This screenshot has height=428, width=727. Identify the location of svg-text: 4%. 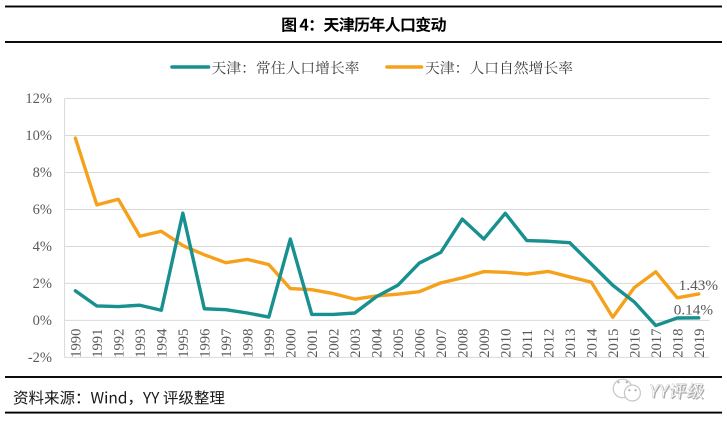
(42, 247).